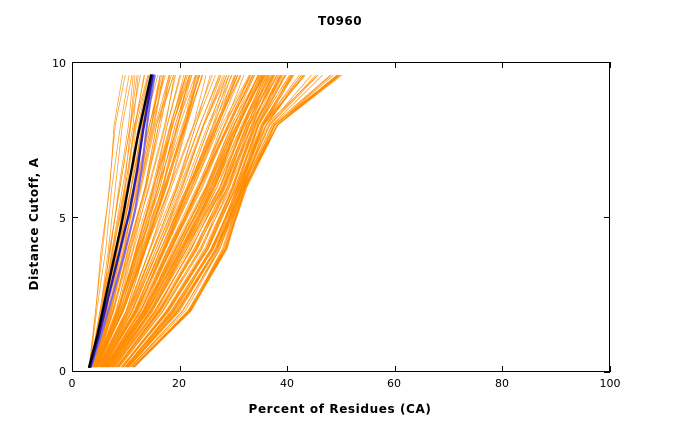 This screenshot has width=680, height=440. Describe the element at coordinates (34, 224) in the screenshot. I see `y-axis-label: Distance Cutoff, A` at that location.